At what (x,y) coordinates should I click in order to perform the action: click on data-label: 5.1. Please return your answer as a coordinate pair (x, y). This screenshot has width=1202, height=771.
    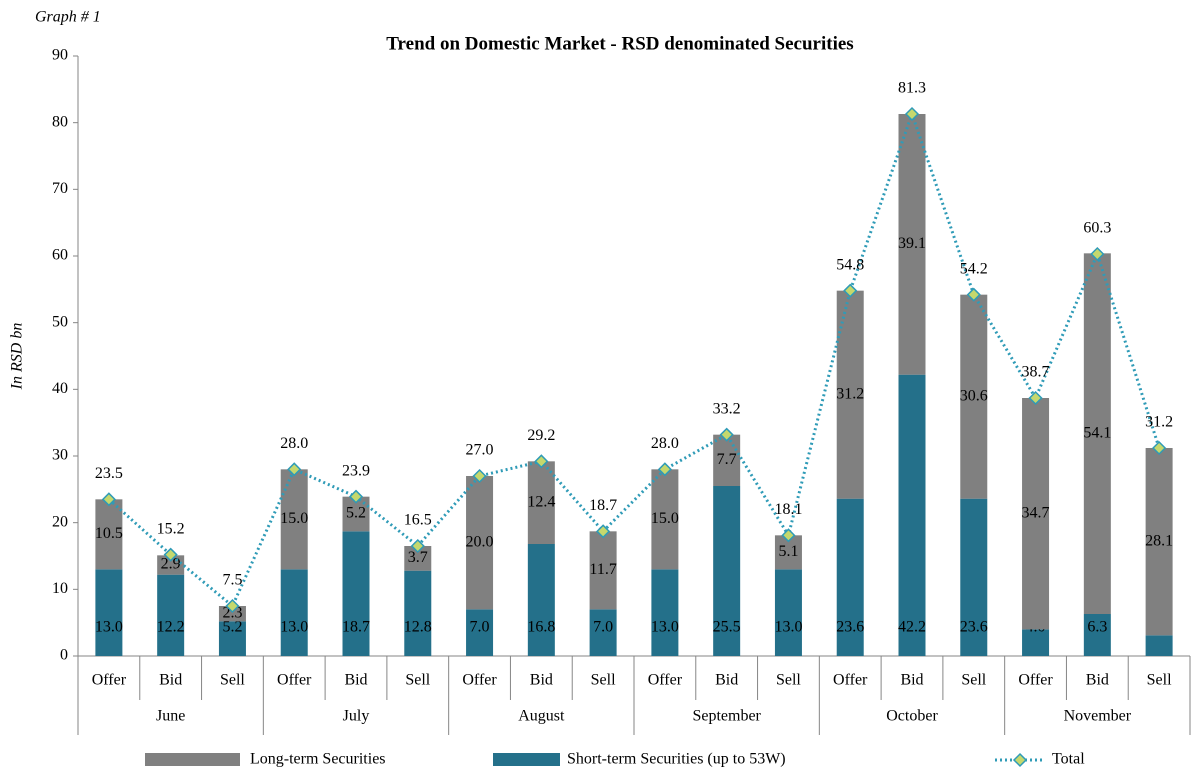
    Looking at the image, I should click on (788, 551).